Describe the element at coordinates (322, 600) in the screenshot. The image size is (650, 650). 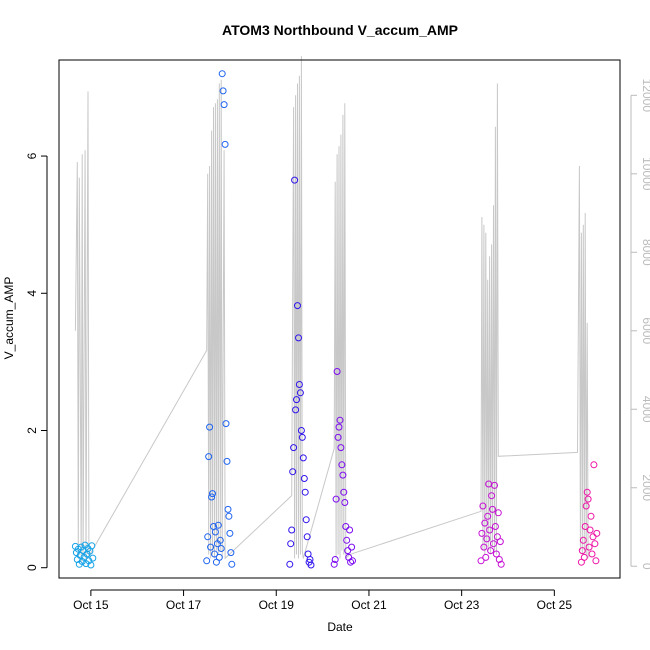
I see `bottom-axis: Oct 15 Oct 17 Oct 19 Oct 21 Oct 23 Oct 25` at that location.